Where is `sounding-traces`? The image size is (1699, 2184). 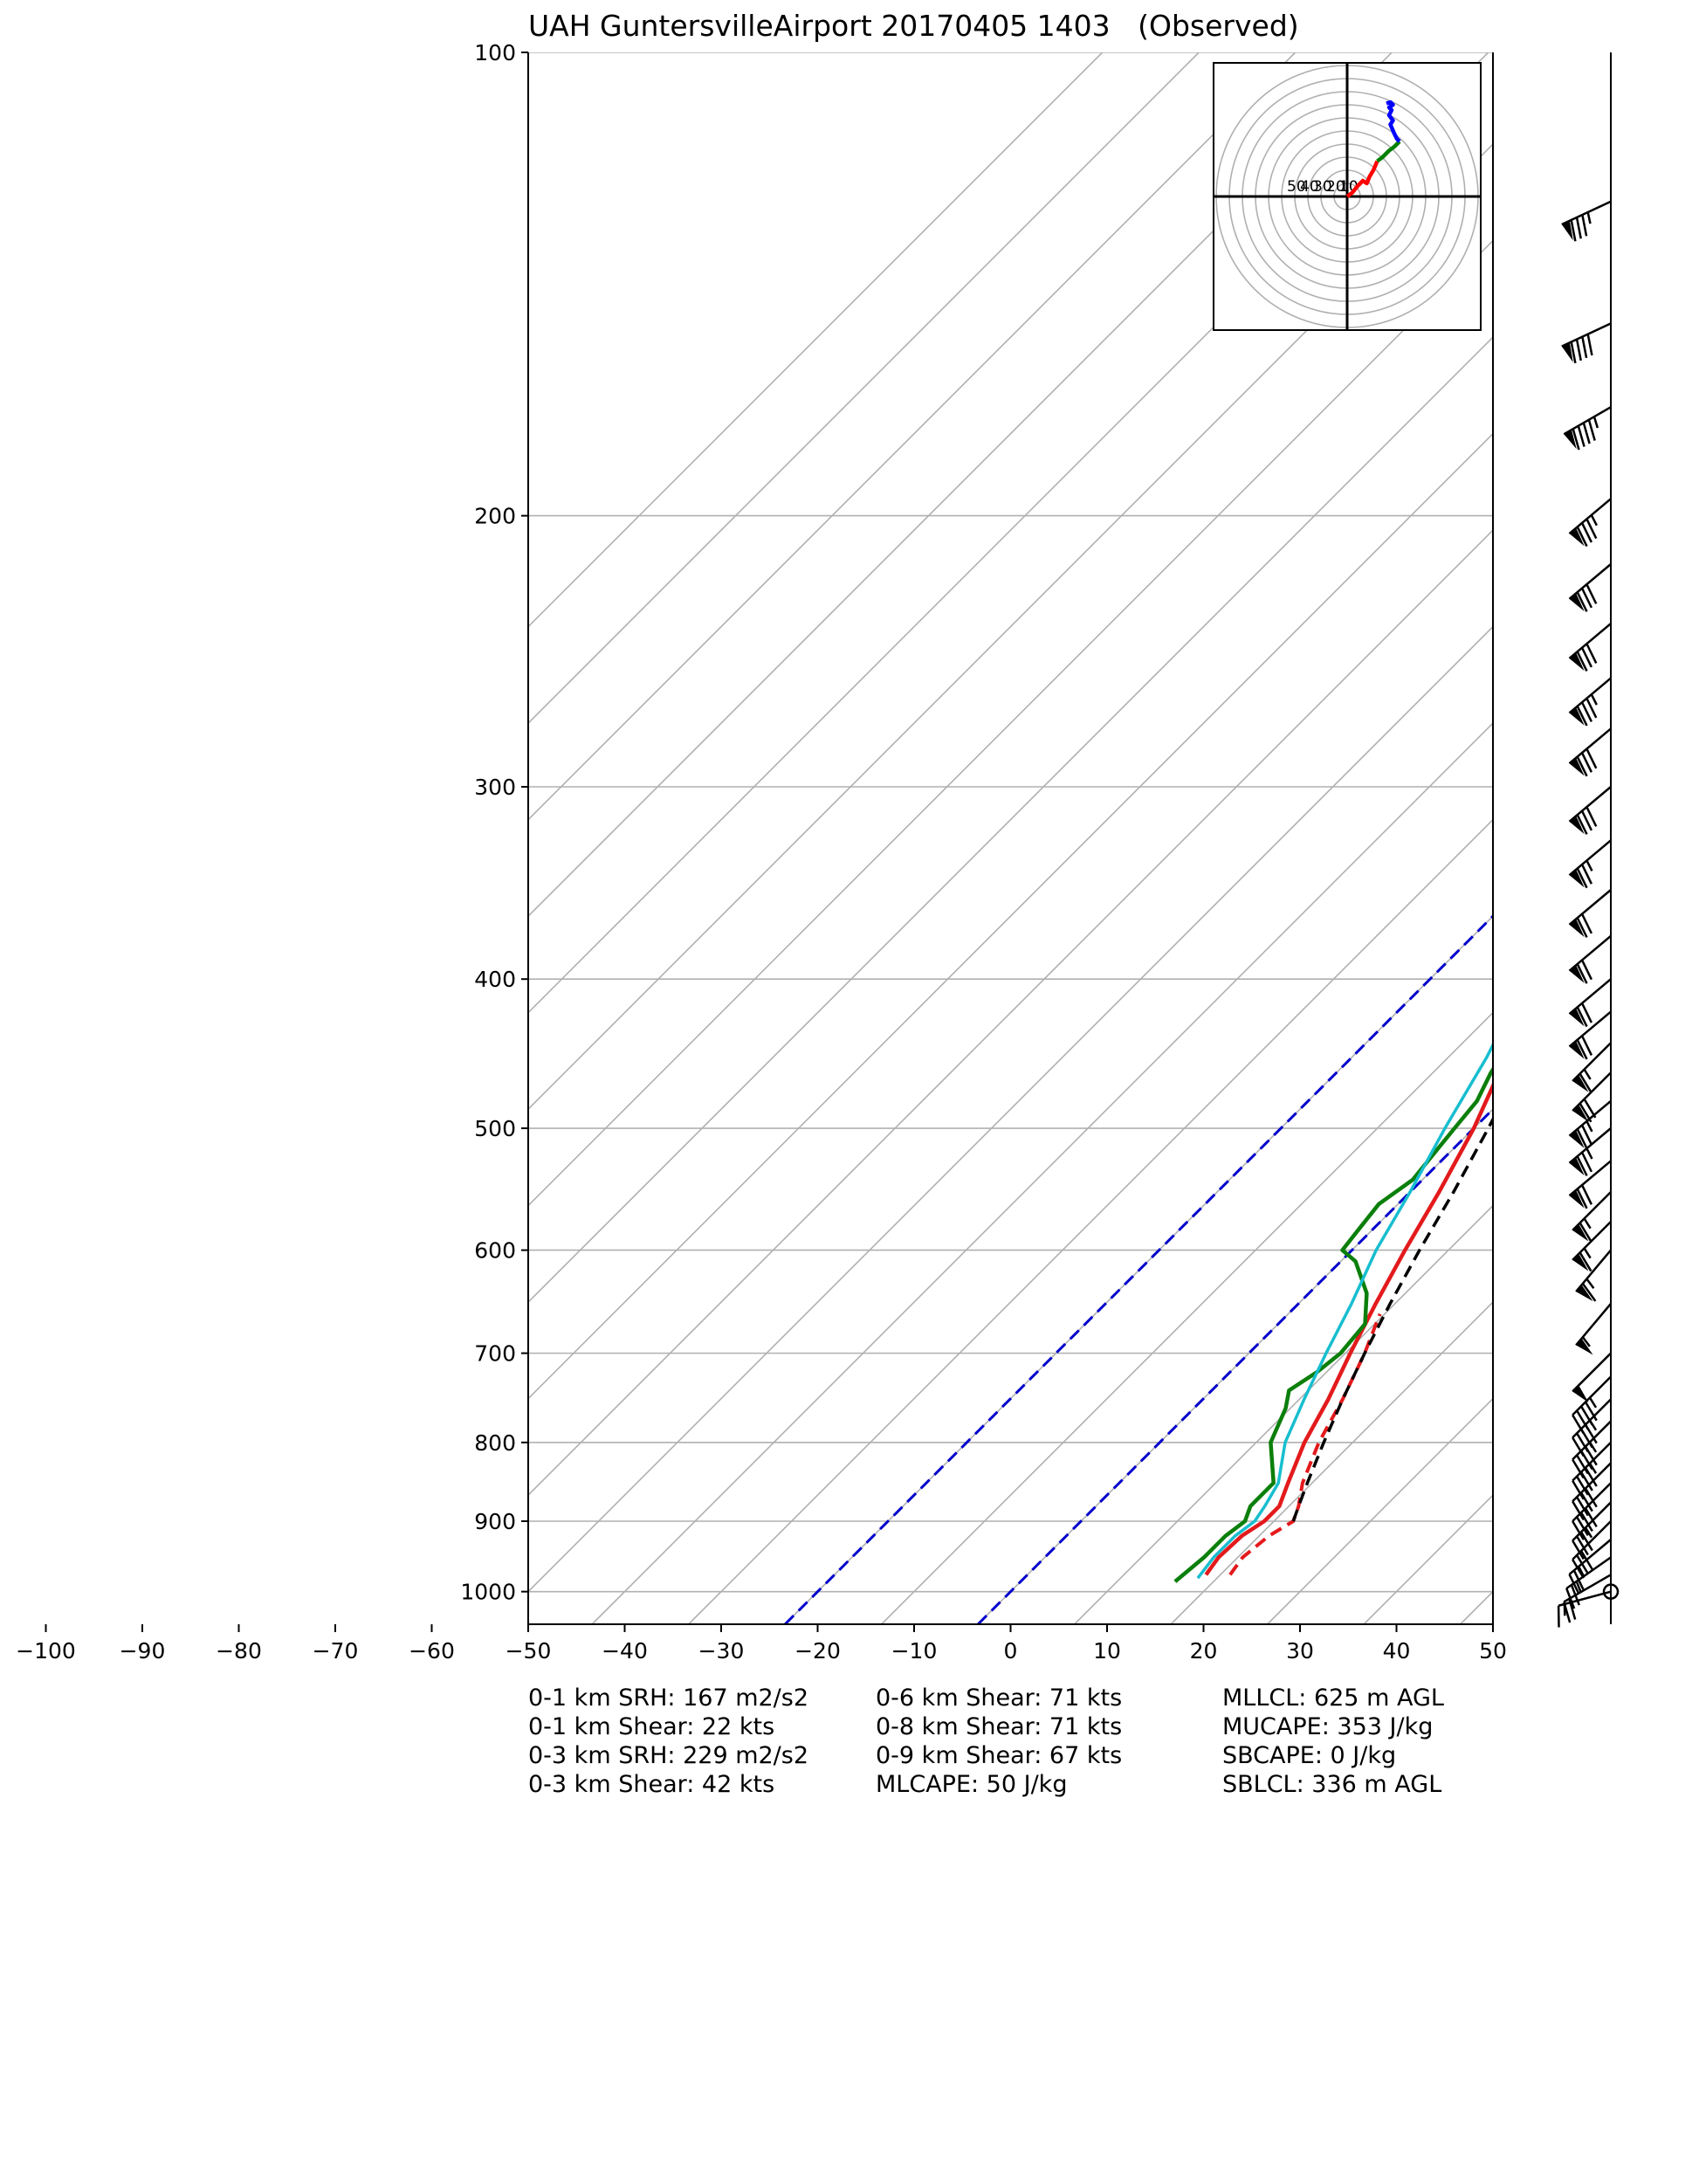 sounding-traces is located at coordinates (1333, 1312).